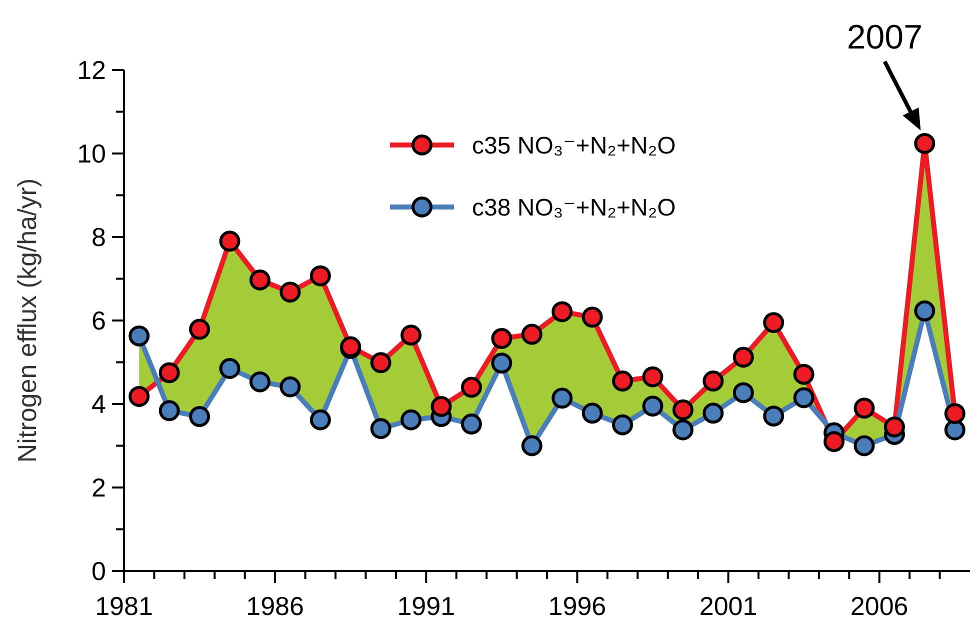 This screenshot has height=637, width=970. What do you see at coordinates (879, 606) in the screenshot?
I see `x-tick-label: 2006` at bounding box center [879, 606].